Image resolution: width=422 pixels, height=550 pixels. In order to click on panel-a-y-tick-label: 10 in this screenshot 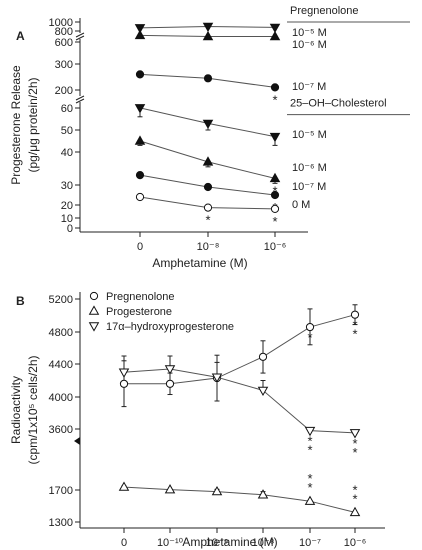, I will do `click(67, 219)`.